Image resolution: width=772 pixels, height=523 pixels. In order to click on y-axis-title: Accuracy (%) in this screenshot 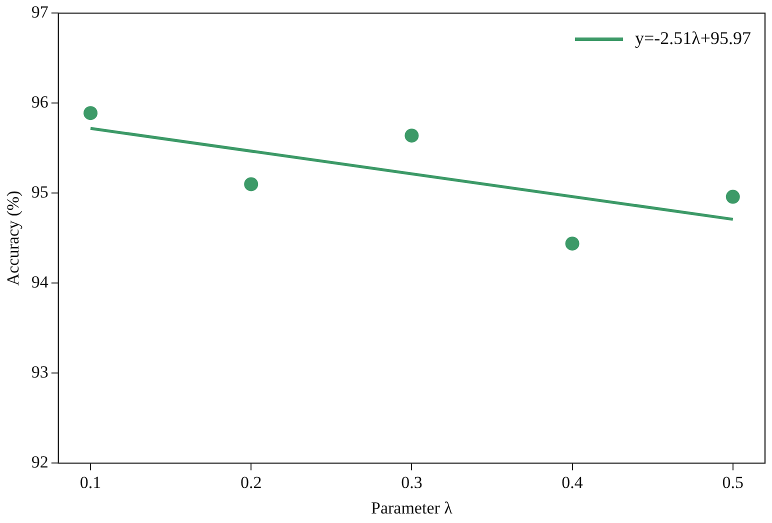, I will do `click(13, 238)`.